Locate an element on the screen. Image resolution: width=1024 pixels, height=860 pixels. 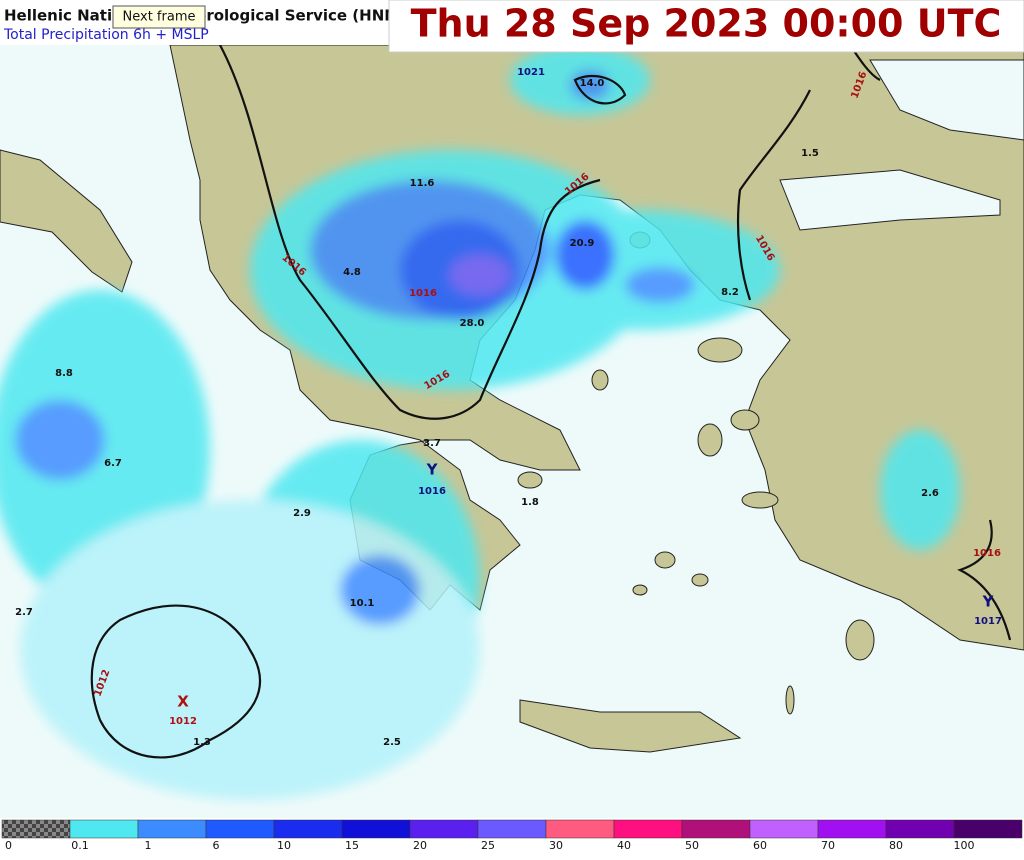
colorbar-label: 6 is located at coordinates (216, 845).